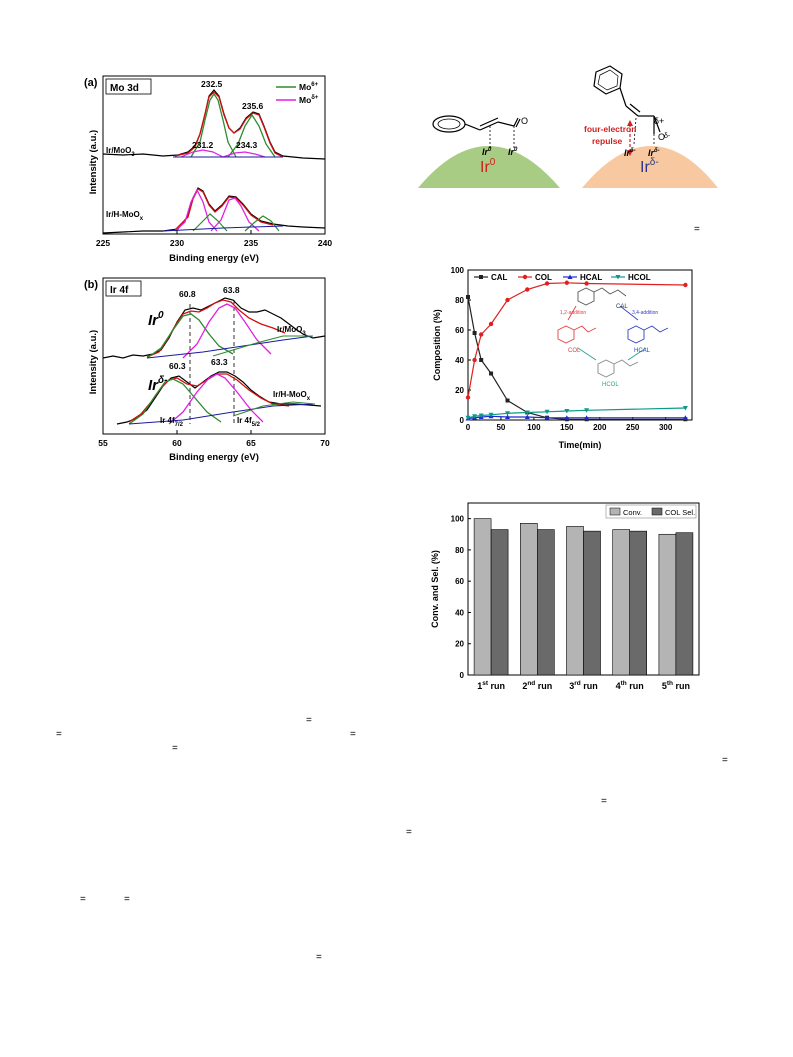 This screenshot has width=793, height=1057. Describe the element at coordinates (476, 131) in the screenshot. I see `left-molecule` at that location.